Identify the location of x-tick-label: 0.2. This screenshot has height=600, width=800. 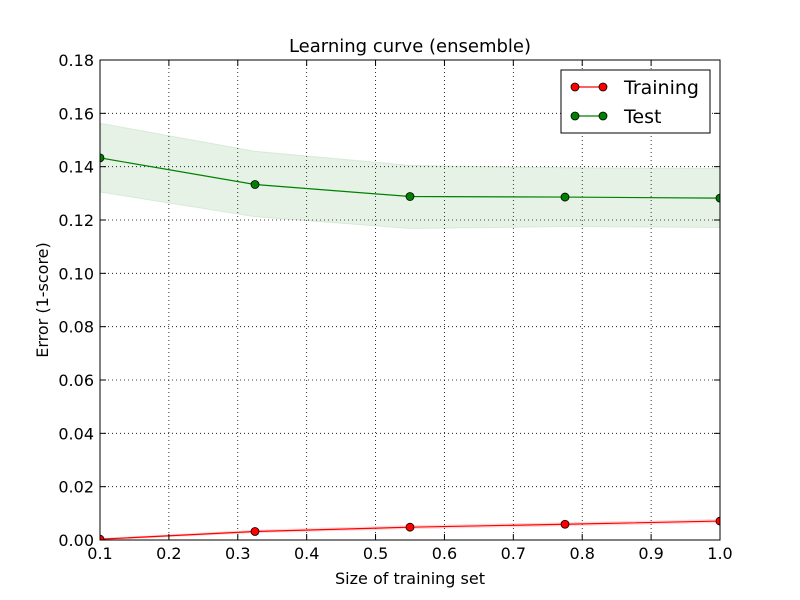
(168, 553).